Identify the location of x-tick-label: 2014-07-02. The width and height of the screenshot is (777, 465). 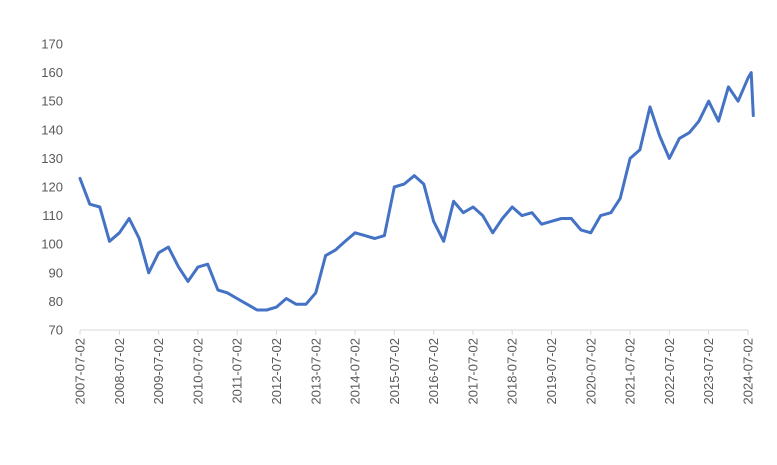
(355, 371).